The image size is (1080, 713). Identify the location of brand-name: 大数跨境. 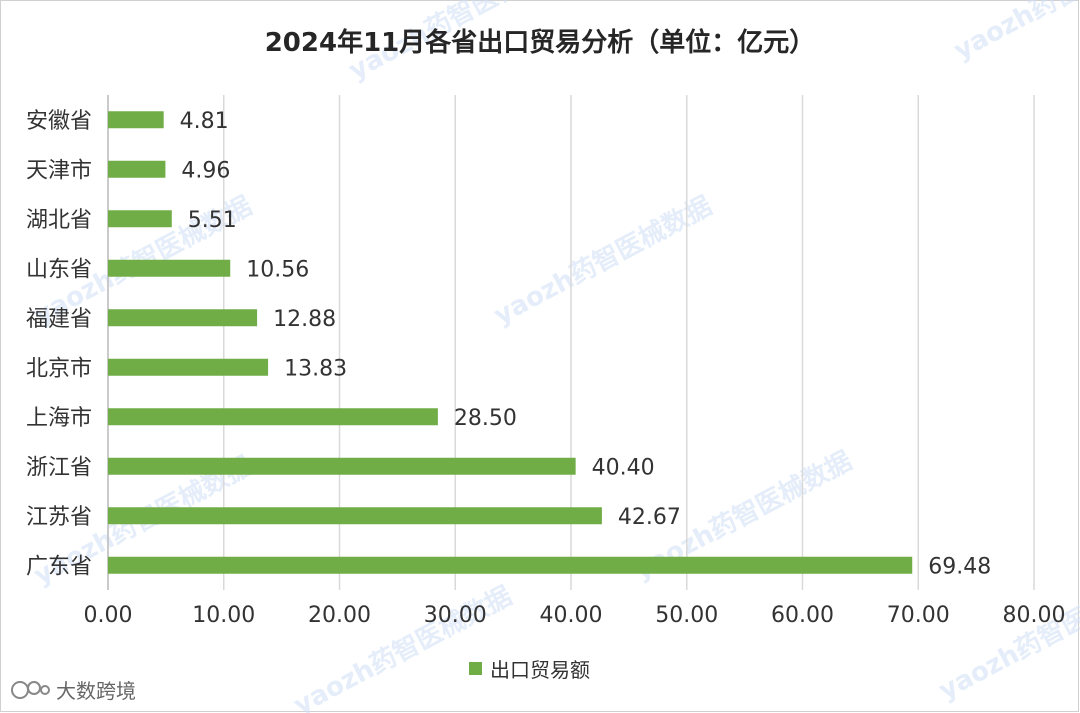
(96, 691).